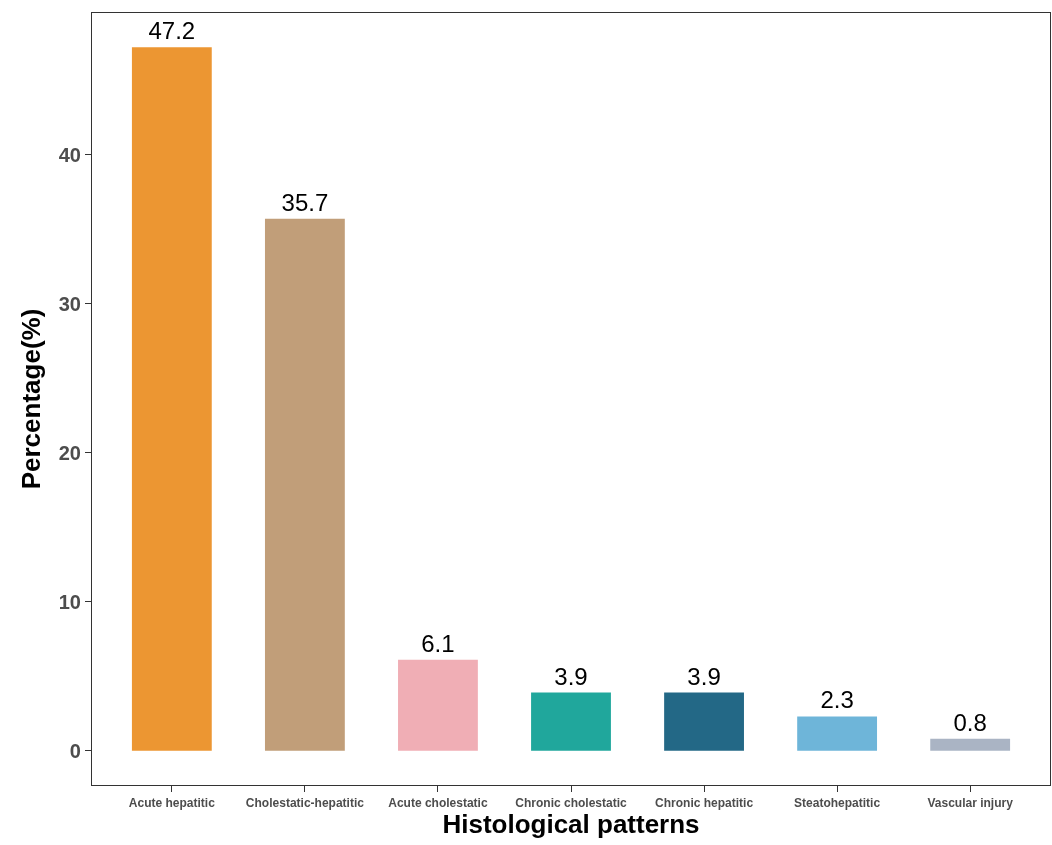 The width and height of the screenshot is (1052, 845). I want to click on x-tick-label: Chronic hepatitic, so click(704, 802).